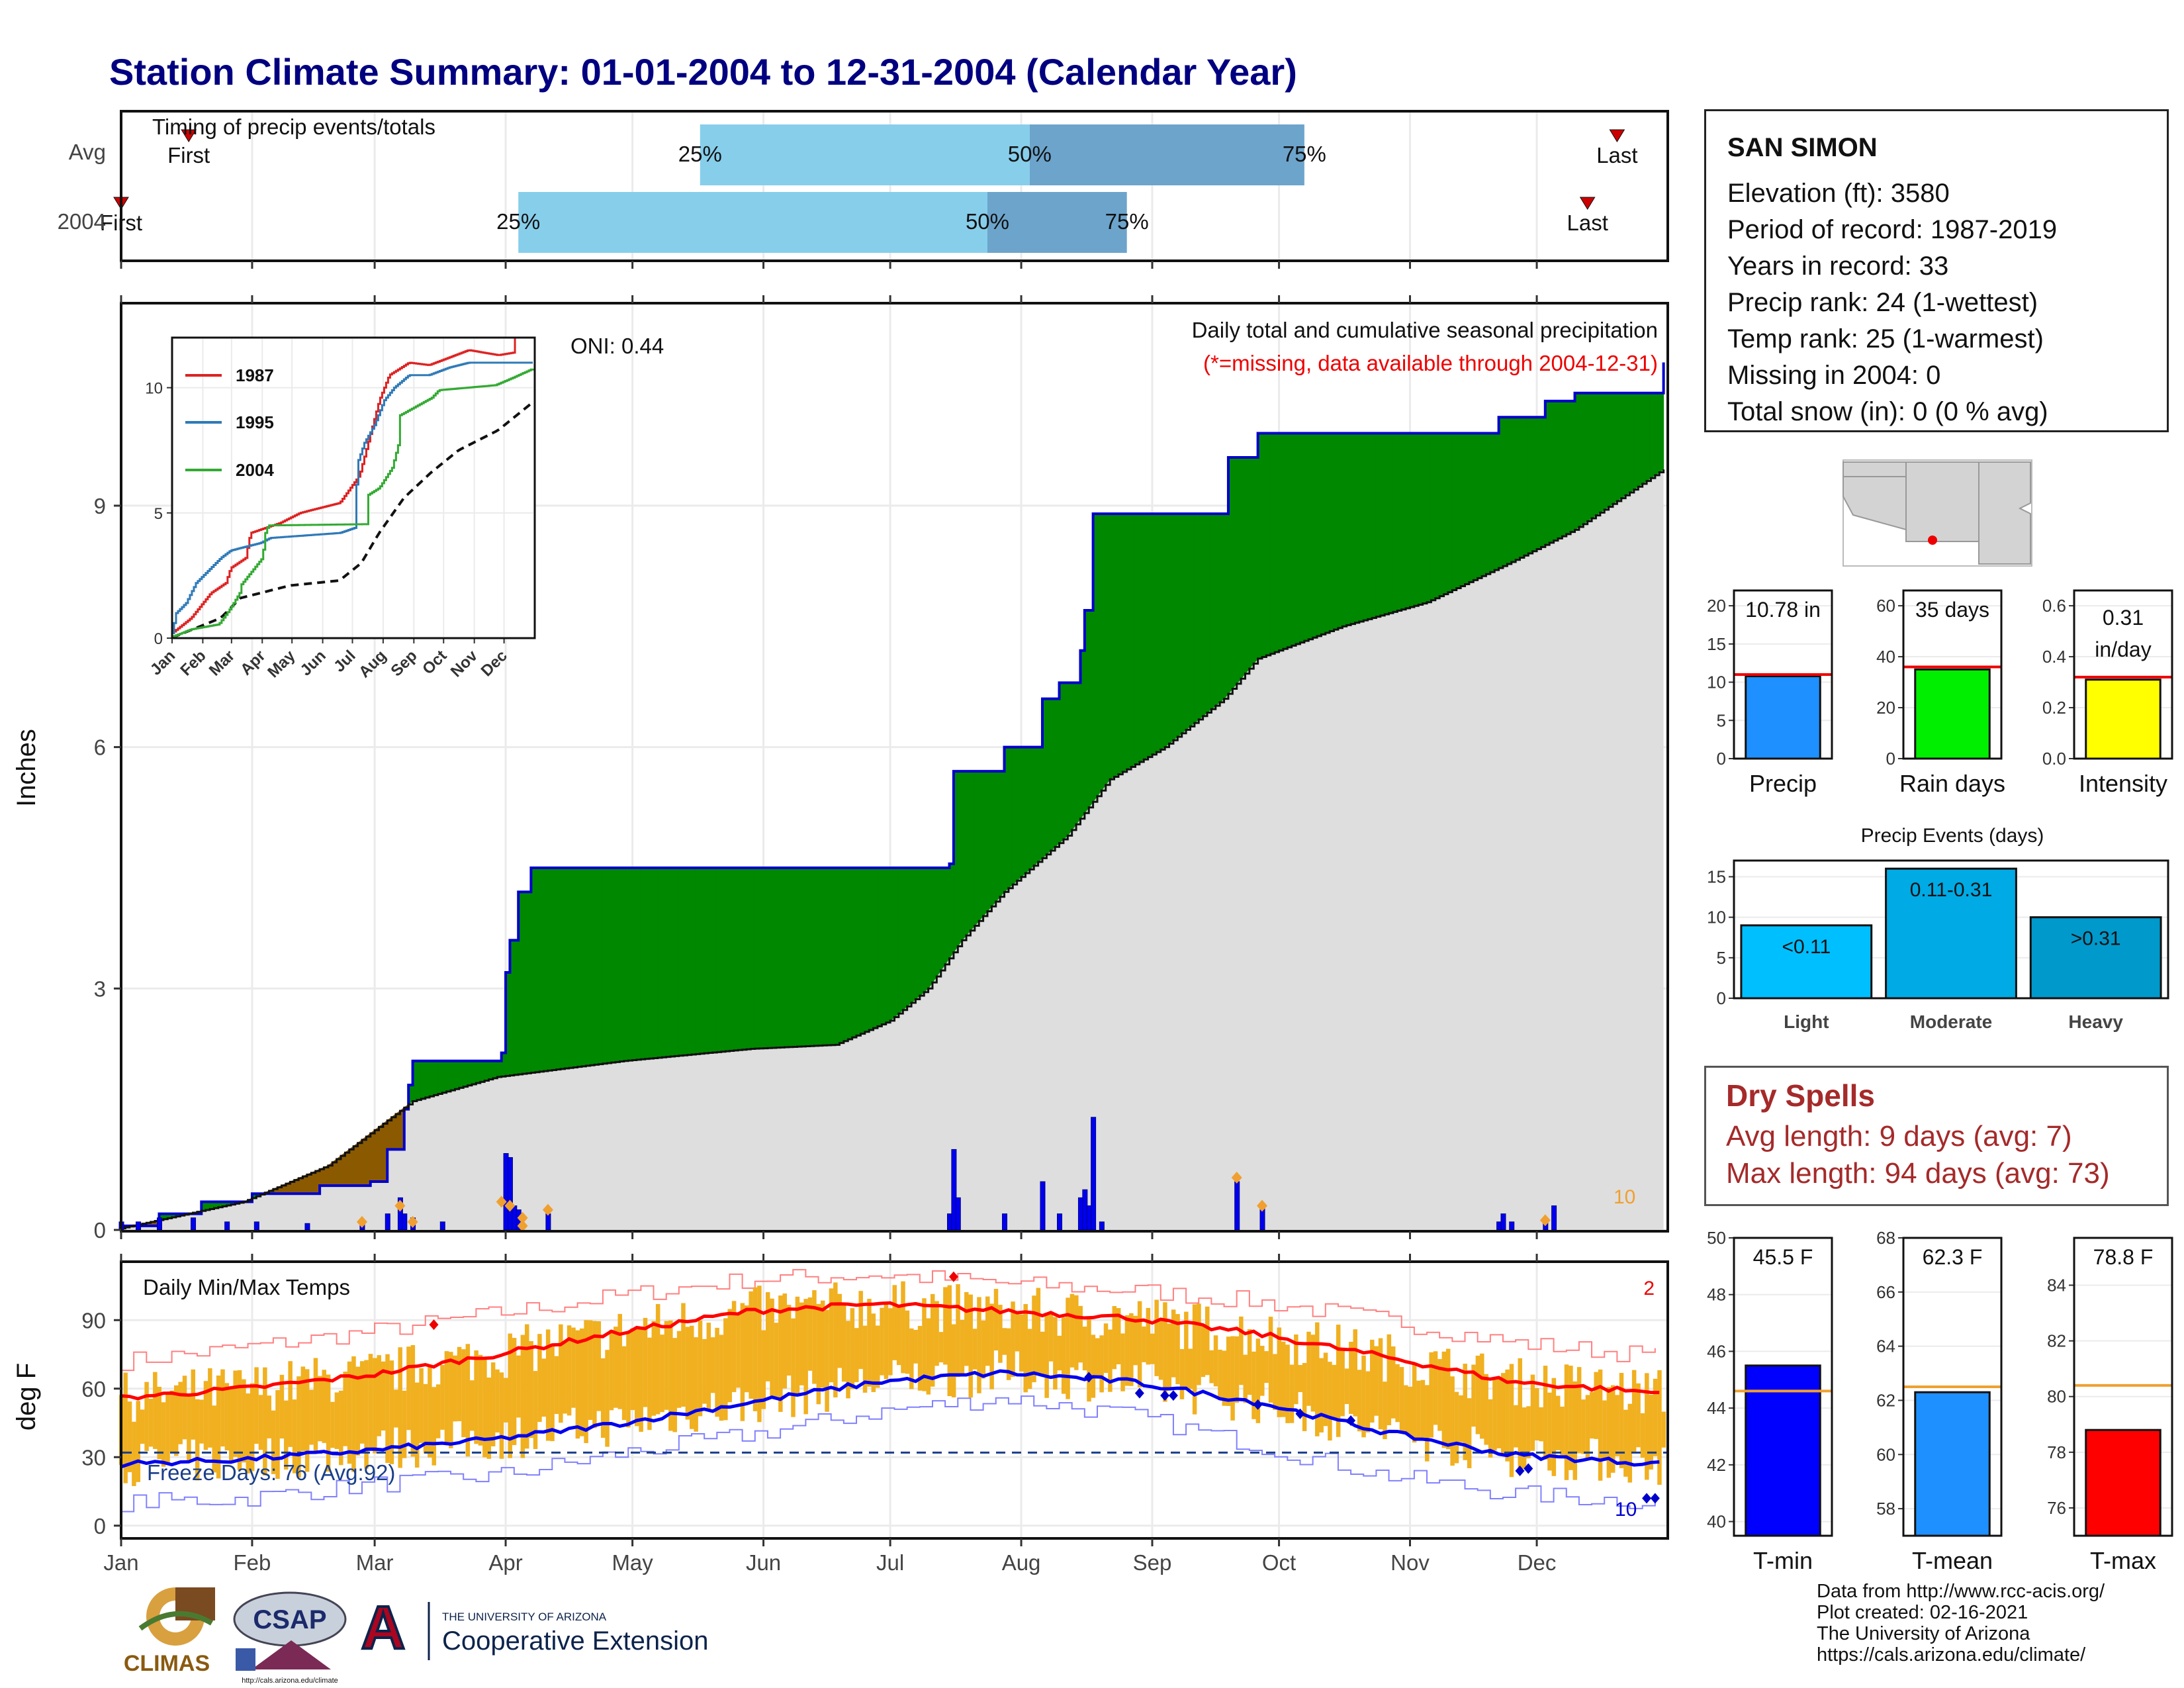 The width and height of the screenshot is (2184, 1688). I want to click on inset-legend-1987: 1987, so click(255, 375).